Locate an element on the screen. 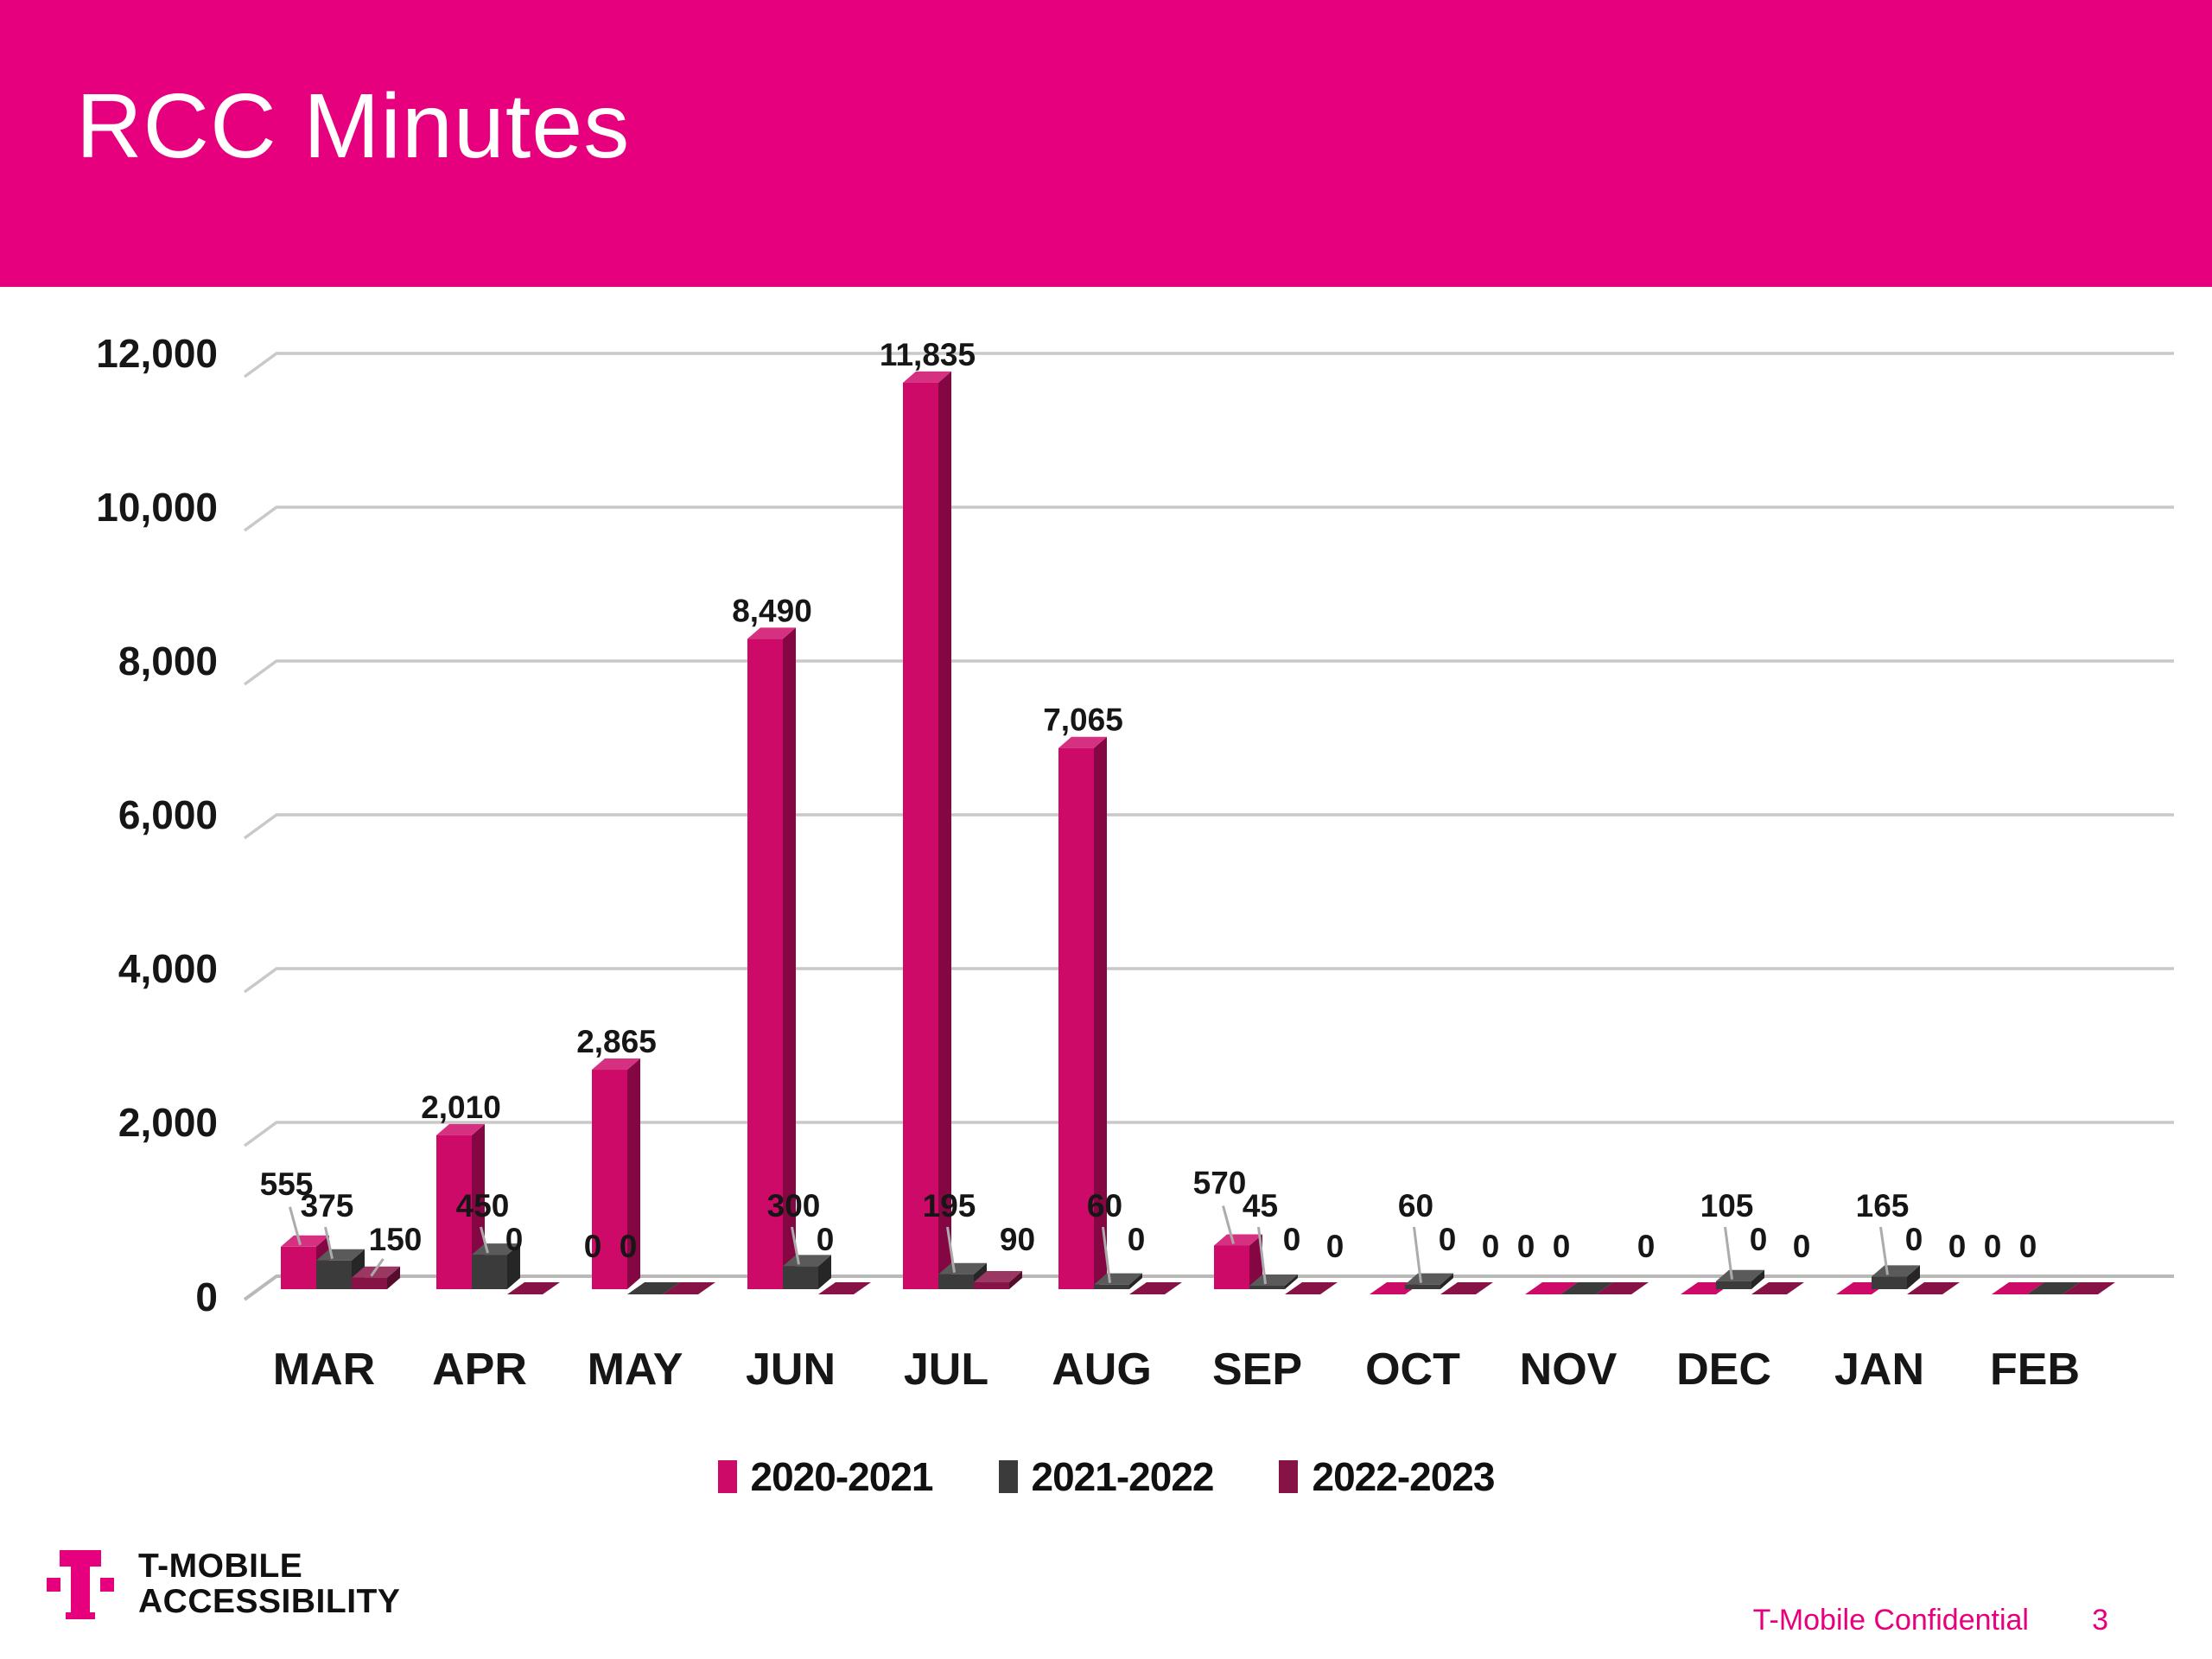 Image resolution: width=2212 pixels, height=1659 pixels. y-axis-tick-label: 10,000 is located at coordinates (157, 507).